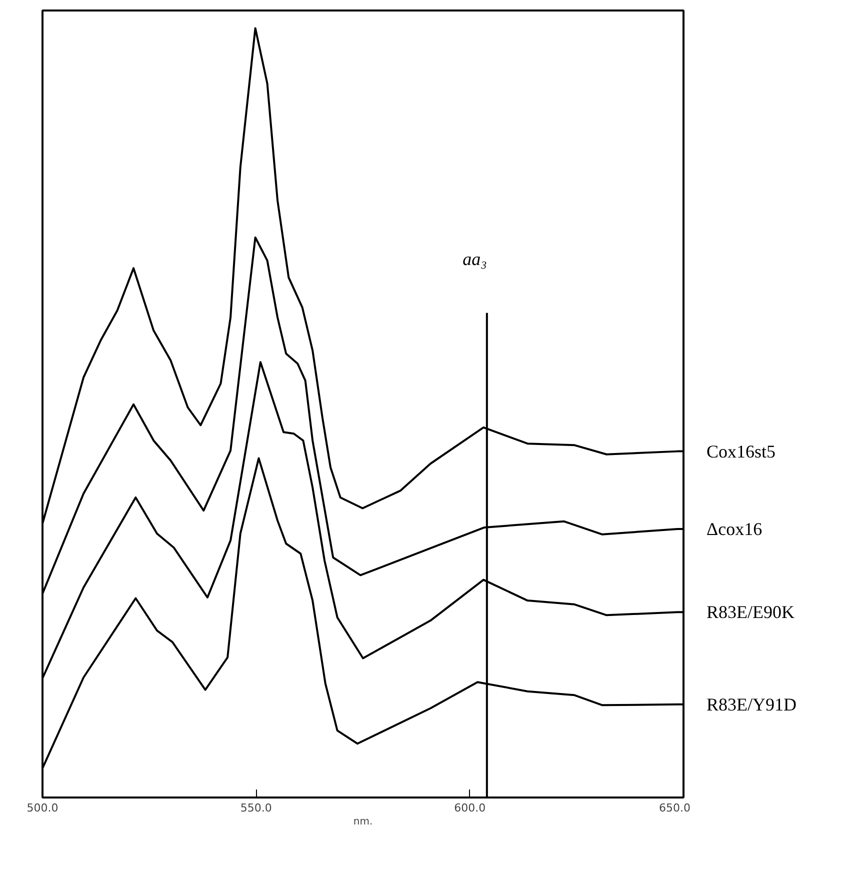 This screenshot has height=882, width=853. I want to click on x-tick-label: 500.0, so click(42, 808).